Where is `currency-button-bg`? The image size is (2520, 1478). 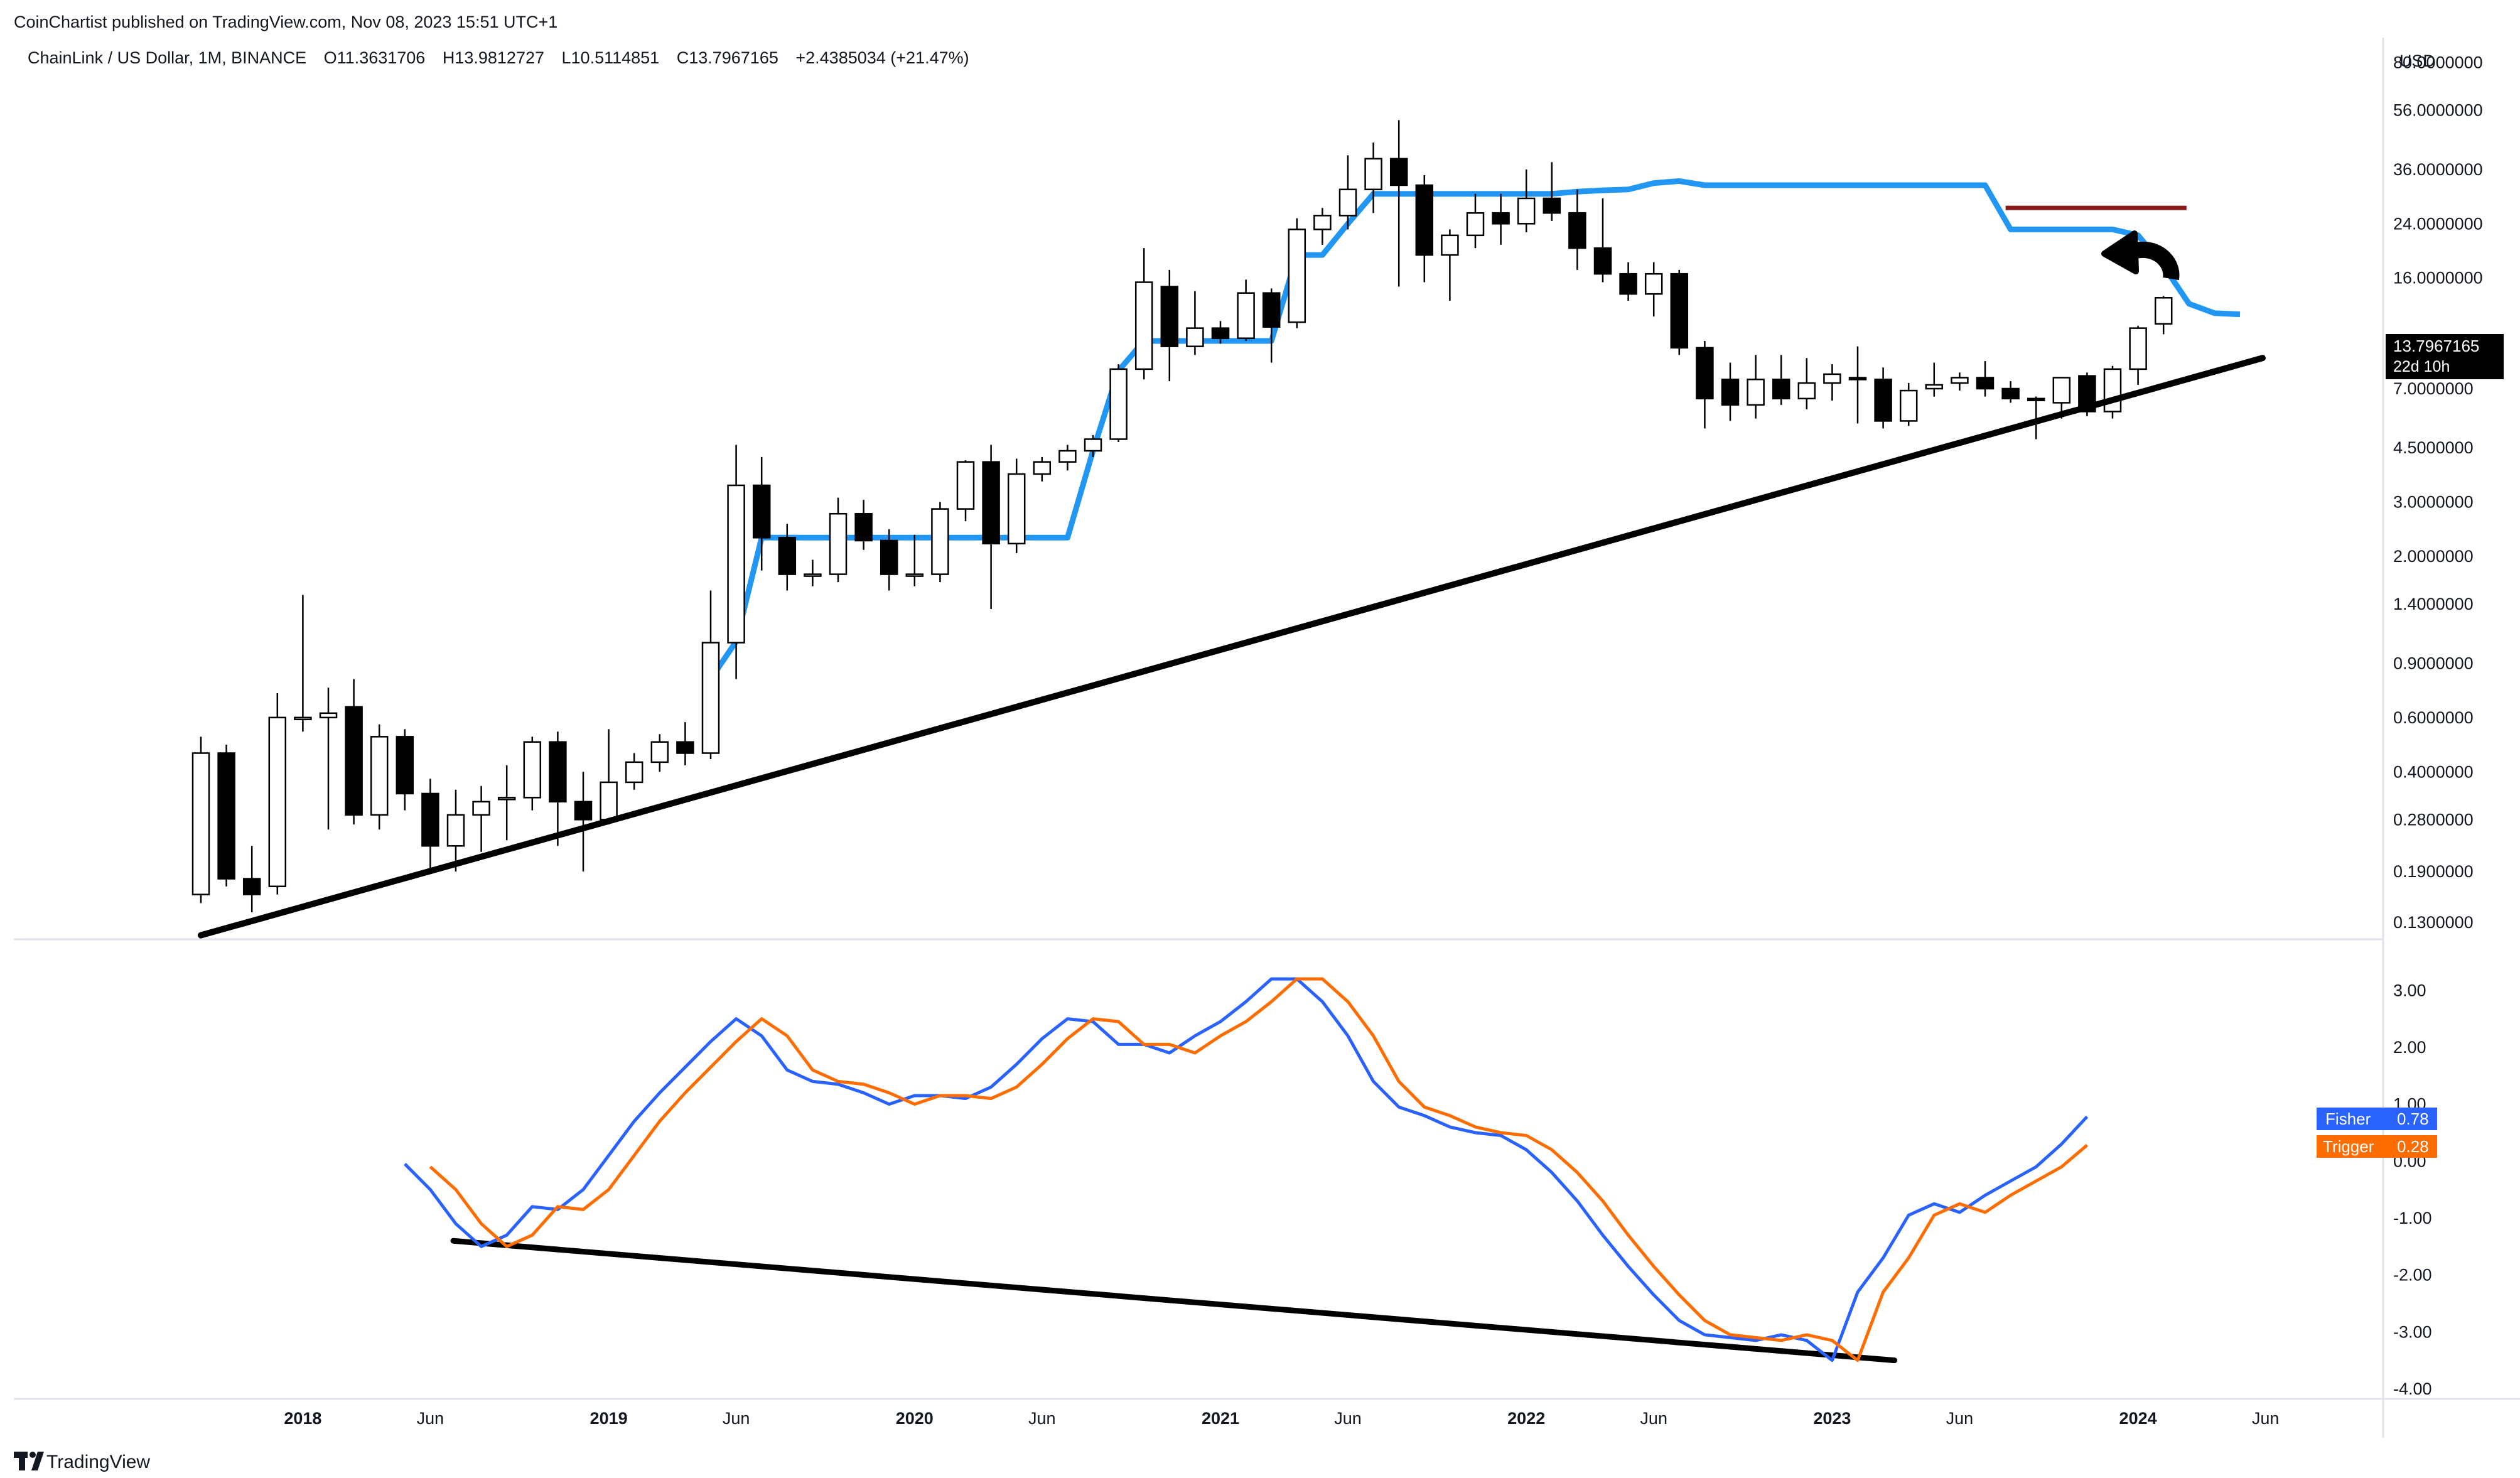
currency-button-bg is located at coordinates (2446, 62).